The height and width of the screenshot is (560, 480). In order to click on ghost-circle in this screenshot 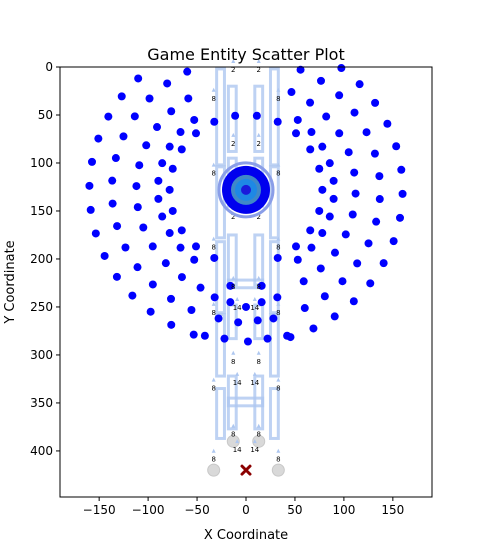, I will do `click(259, 441)`.